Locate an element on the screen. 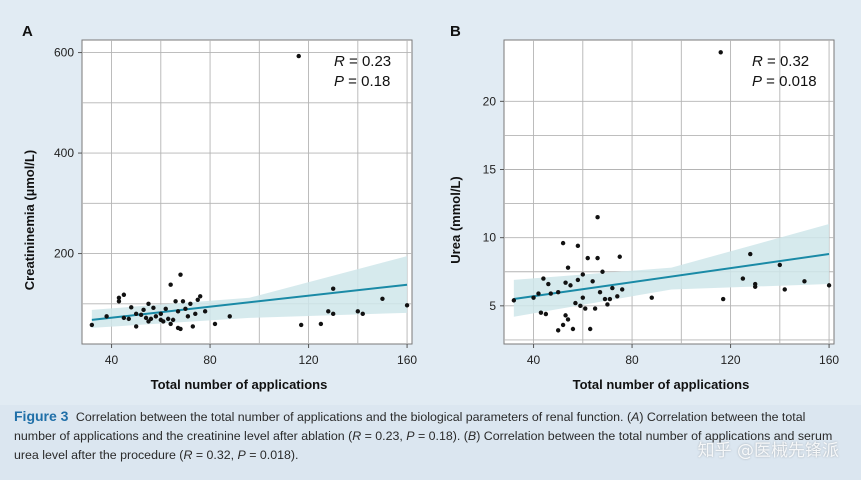  figure-label: Figure 3 is located at coordinates (41, 416).